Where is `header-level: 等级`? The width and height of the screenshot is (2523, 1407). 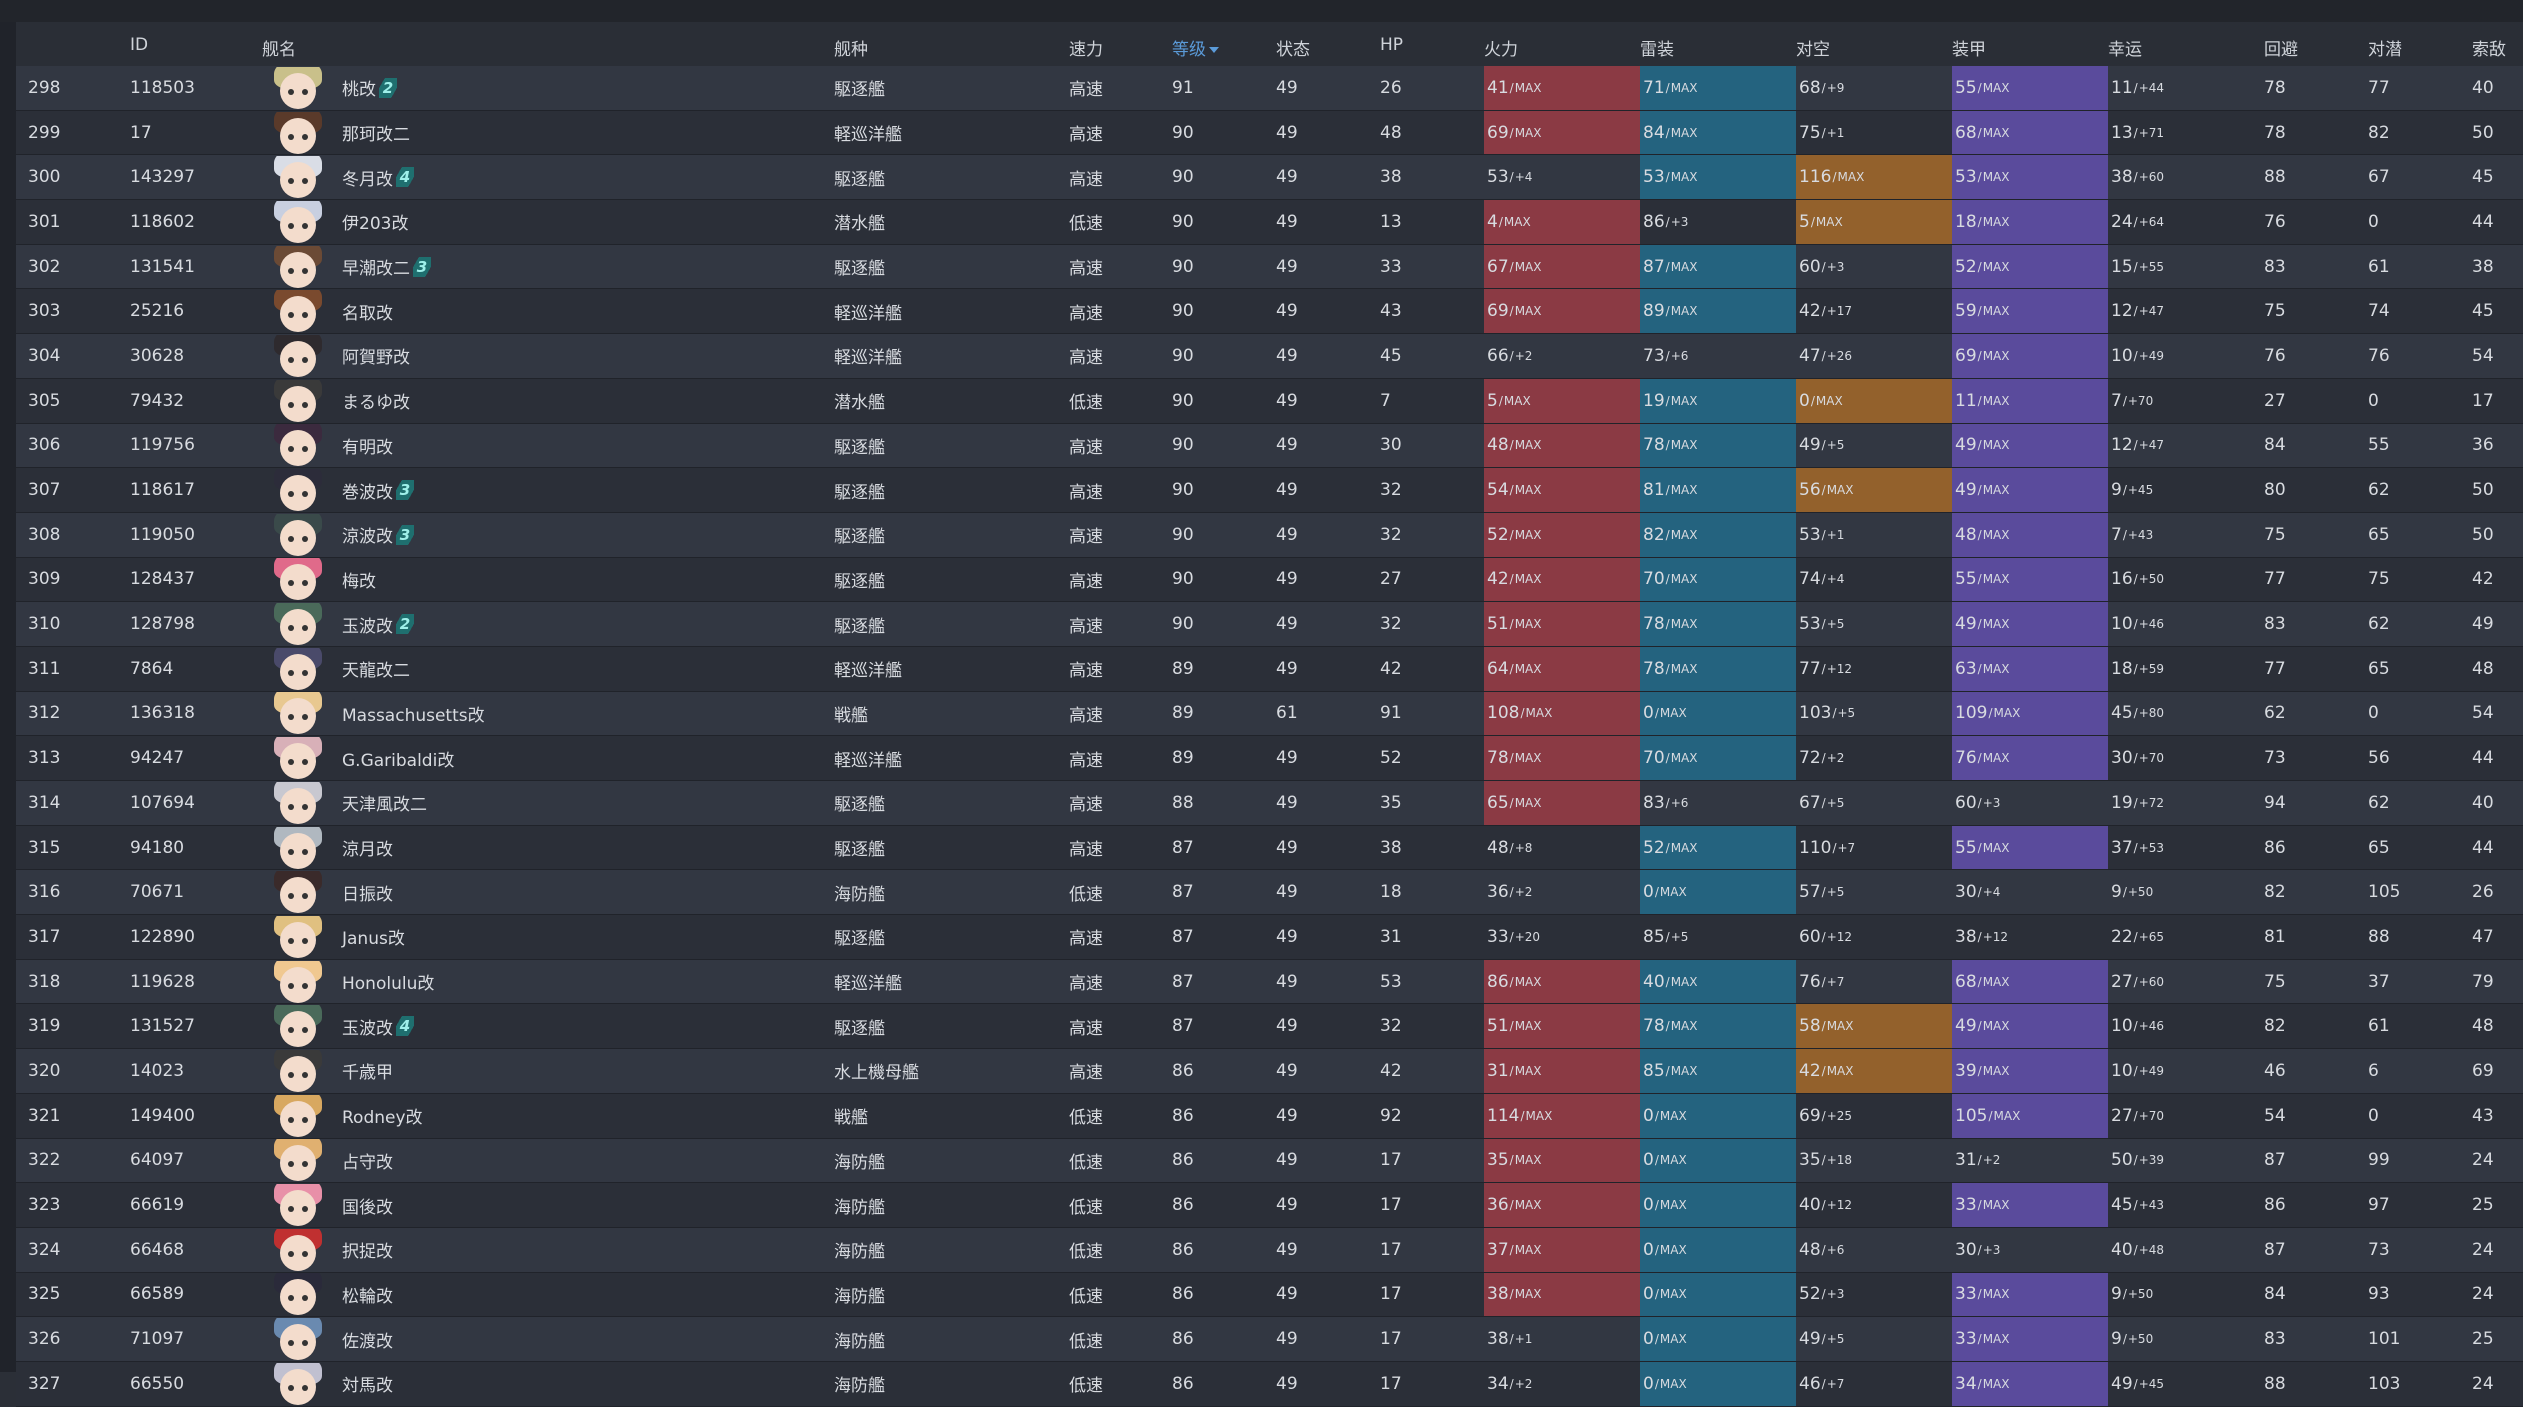
header-level: 等级 is located at coordinates (1195, 47).